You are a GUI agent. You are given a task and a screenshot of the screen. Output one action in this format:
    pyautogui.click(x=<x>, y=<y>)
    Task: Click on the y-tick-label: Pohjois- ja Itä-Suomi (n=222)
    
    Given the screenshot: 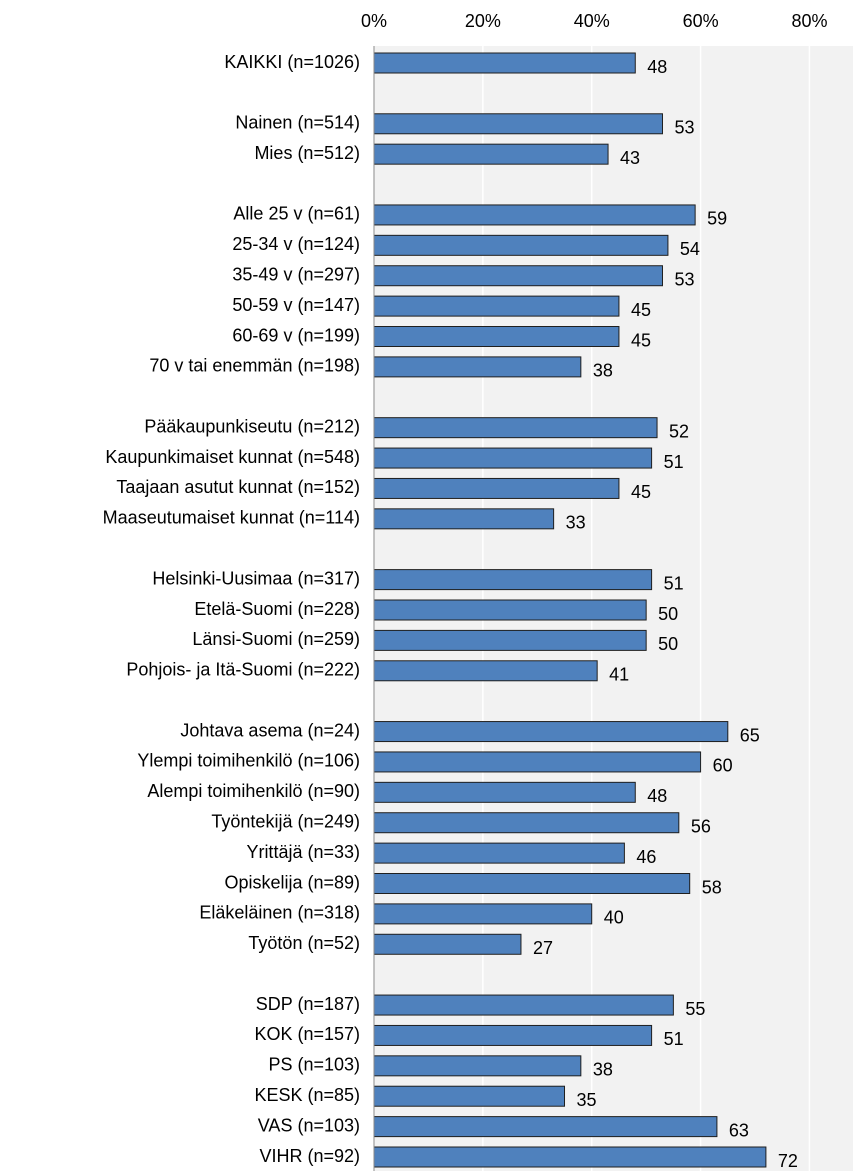 What is the action you would take?
    pyautogui.click(x=243, y=670)
    